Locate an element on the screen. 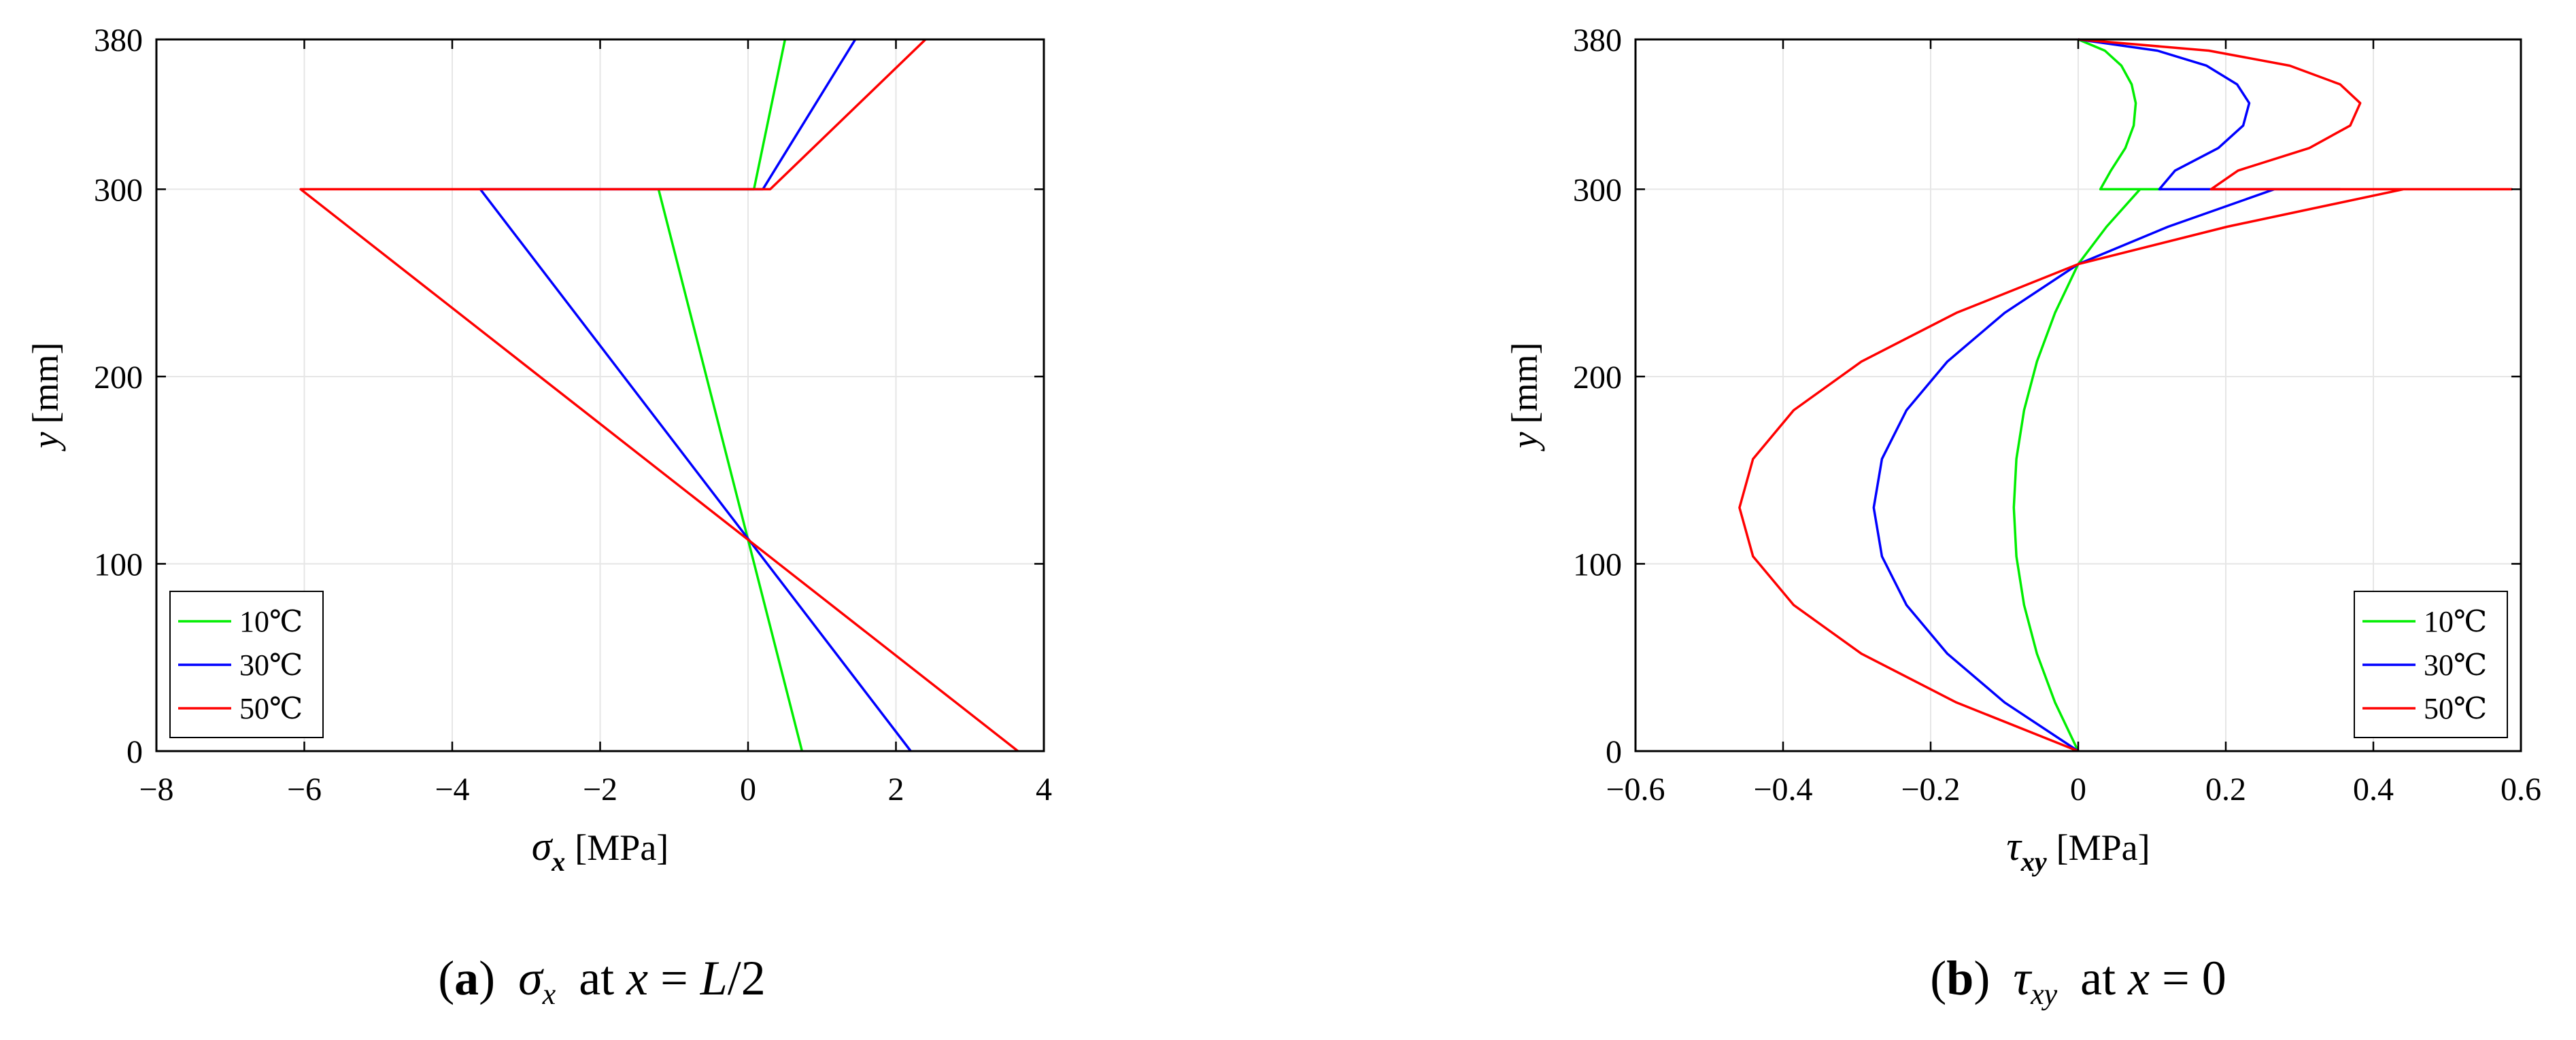 The image size is (2576, 1040). figure-caption: (b) τxy at x = 0 is located at coordinates (2078, 981).